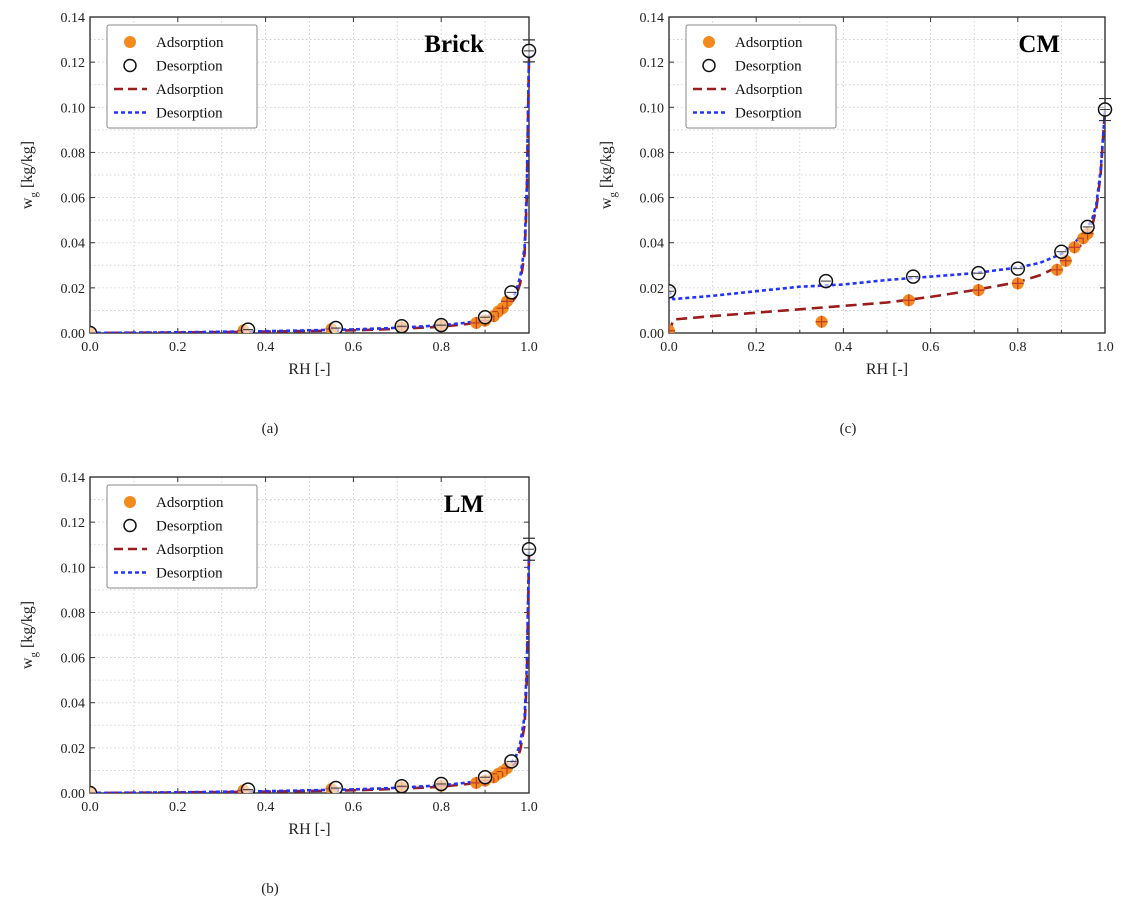 The width and height of the screenshot is (1122, 900). What do you see at coordinates (848, 429) in the screenshot?
I see `panel-caption: (c)` at bounding box center [848, 429].